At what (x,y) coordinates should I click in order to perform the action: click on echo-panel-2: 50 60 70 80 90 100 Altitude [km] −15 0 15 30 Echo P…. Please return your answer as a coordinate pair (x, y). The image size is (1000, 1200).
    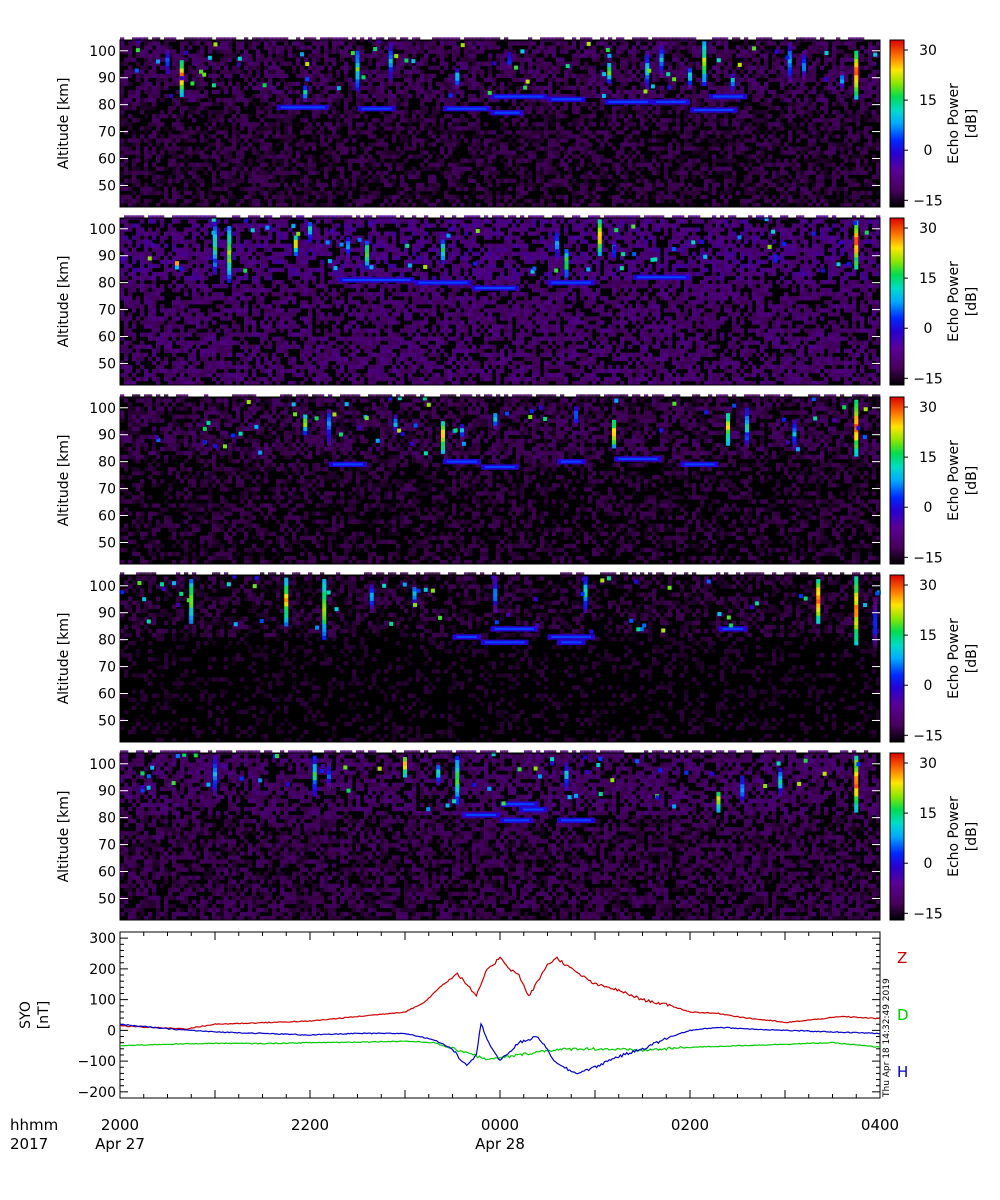
    Looking at the image, I should click on (518, 301).